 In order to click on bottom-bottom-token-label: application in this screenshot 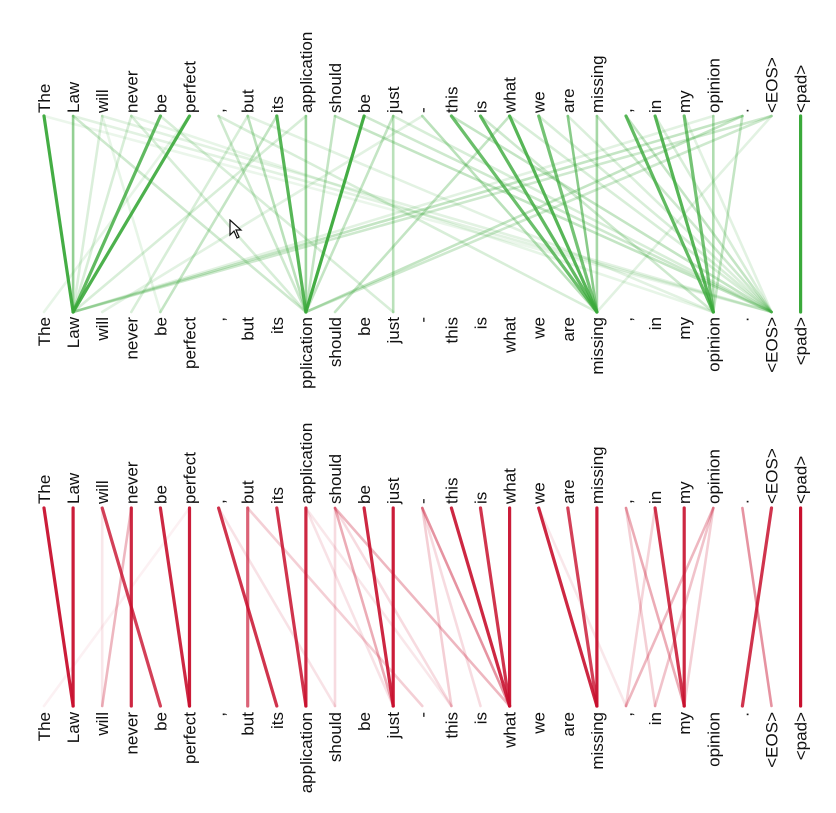, I will do `click(306, 752)`.